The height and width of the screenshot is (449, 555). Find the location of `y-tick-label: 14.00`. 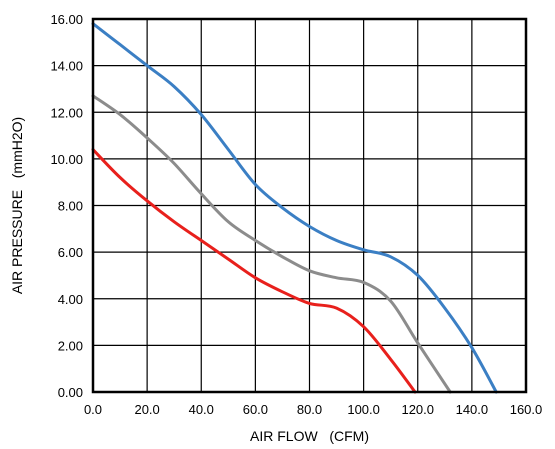

y-tick-label: 14.00 is located at coordinates (66, 66).